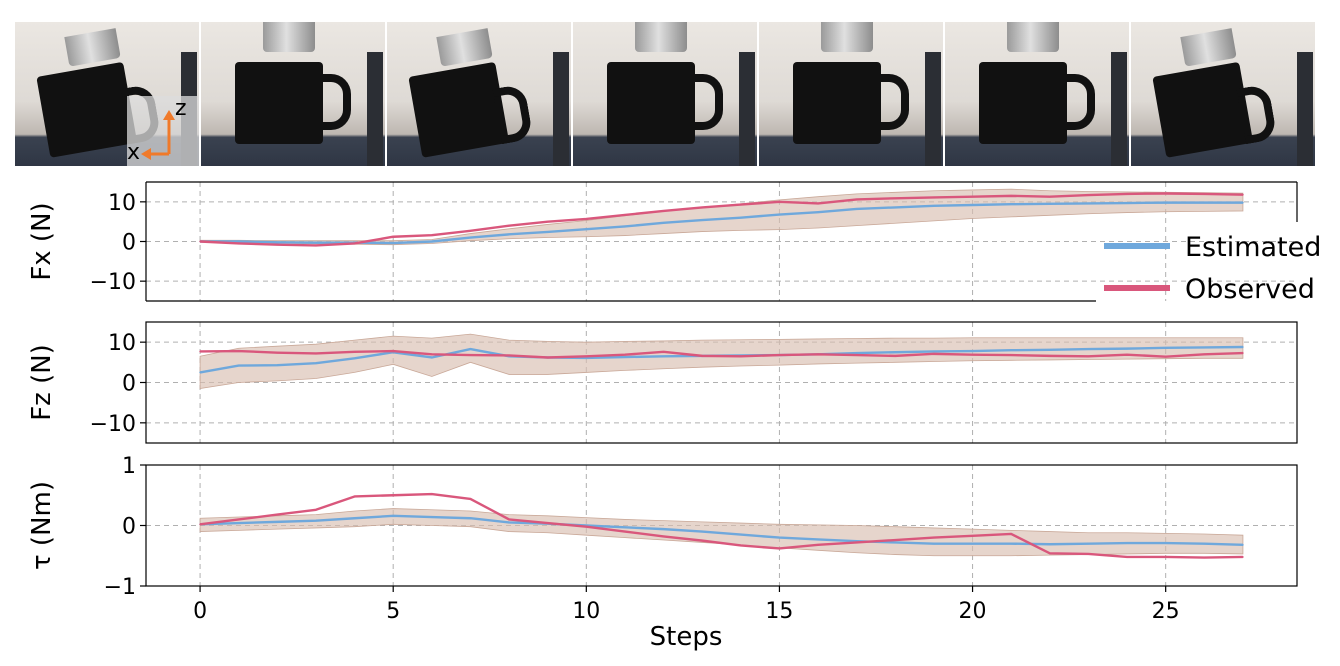 This screenshot has width=1340, height=666. What do you see at coordinates (1033, 37) in the screenshot?
I see `robot-gripper` at bounding box center [1033, 37].